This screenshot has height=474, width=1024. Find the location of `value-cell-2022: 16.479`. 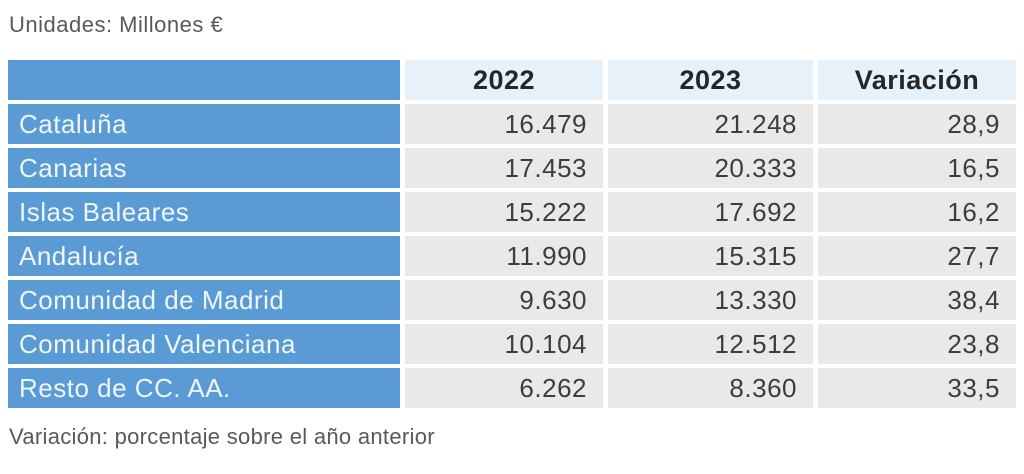

value-cell-2022: 16.479 is located at coordinates (504, 124).